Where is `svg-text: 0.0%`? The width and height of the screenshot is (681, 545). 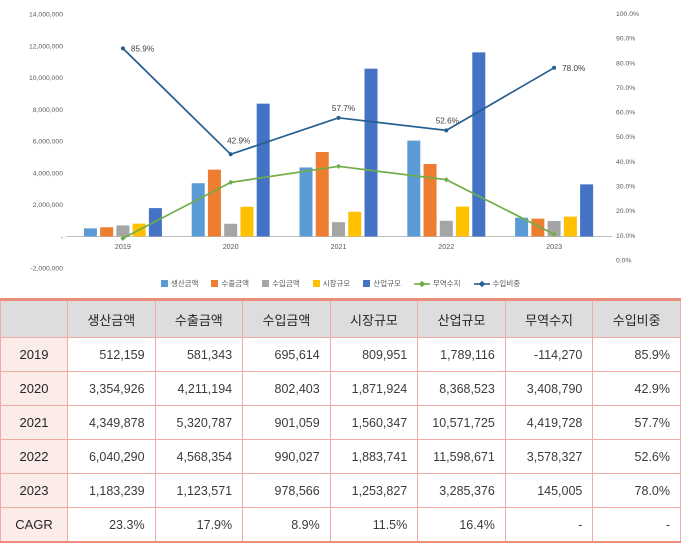
svg-text: 0.0% is located at coordinates (624, 260).